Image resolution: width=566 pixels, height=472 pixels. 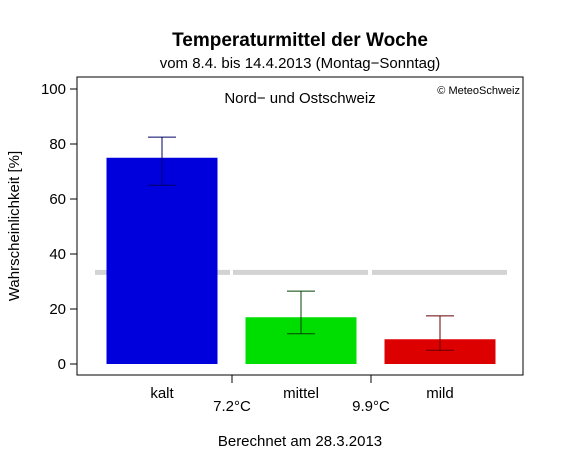 I want to click on chart-subtitle: vom 8.4. bis 14.4.2013 (Montag−Sonntag), so click(x=300, y=63).